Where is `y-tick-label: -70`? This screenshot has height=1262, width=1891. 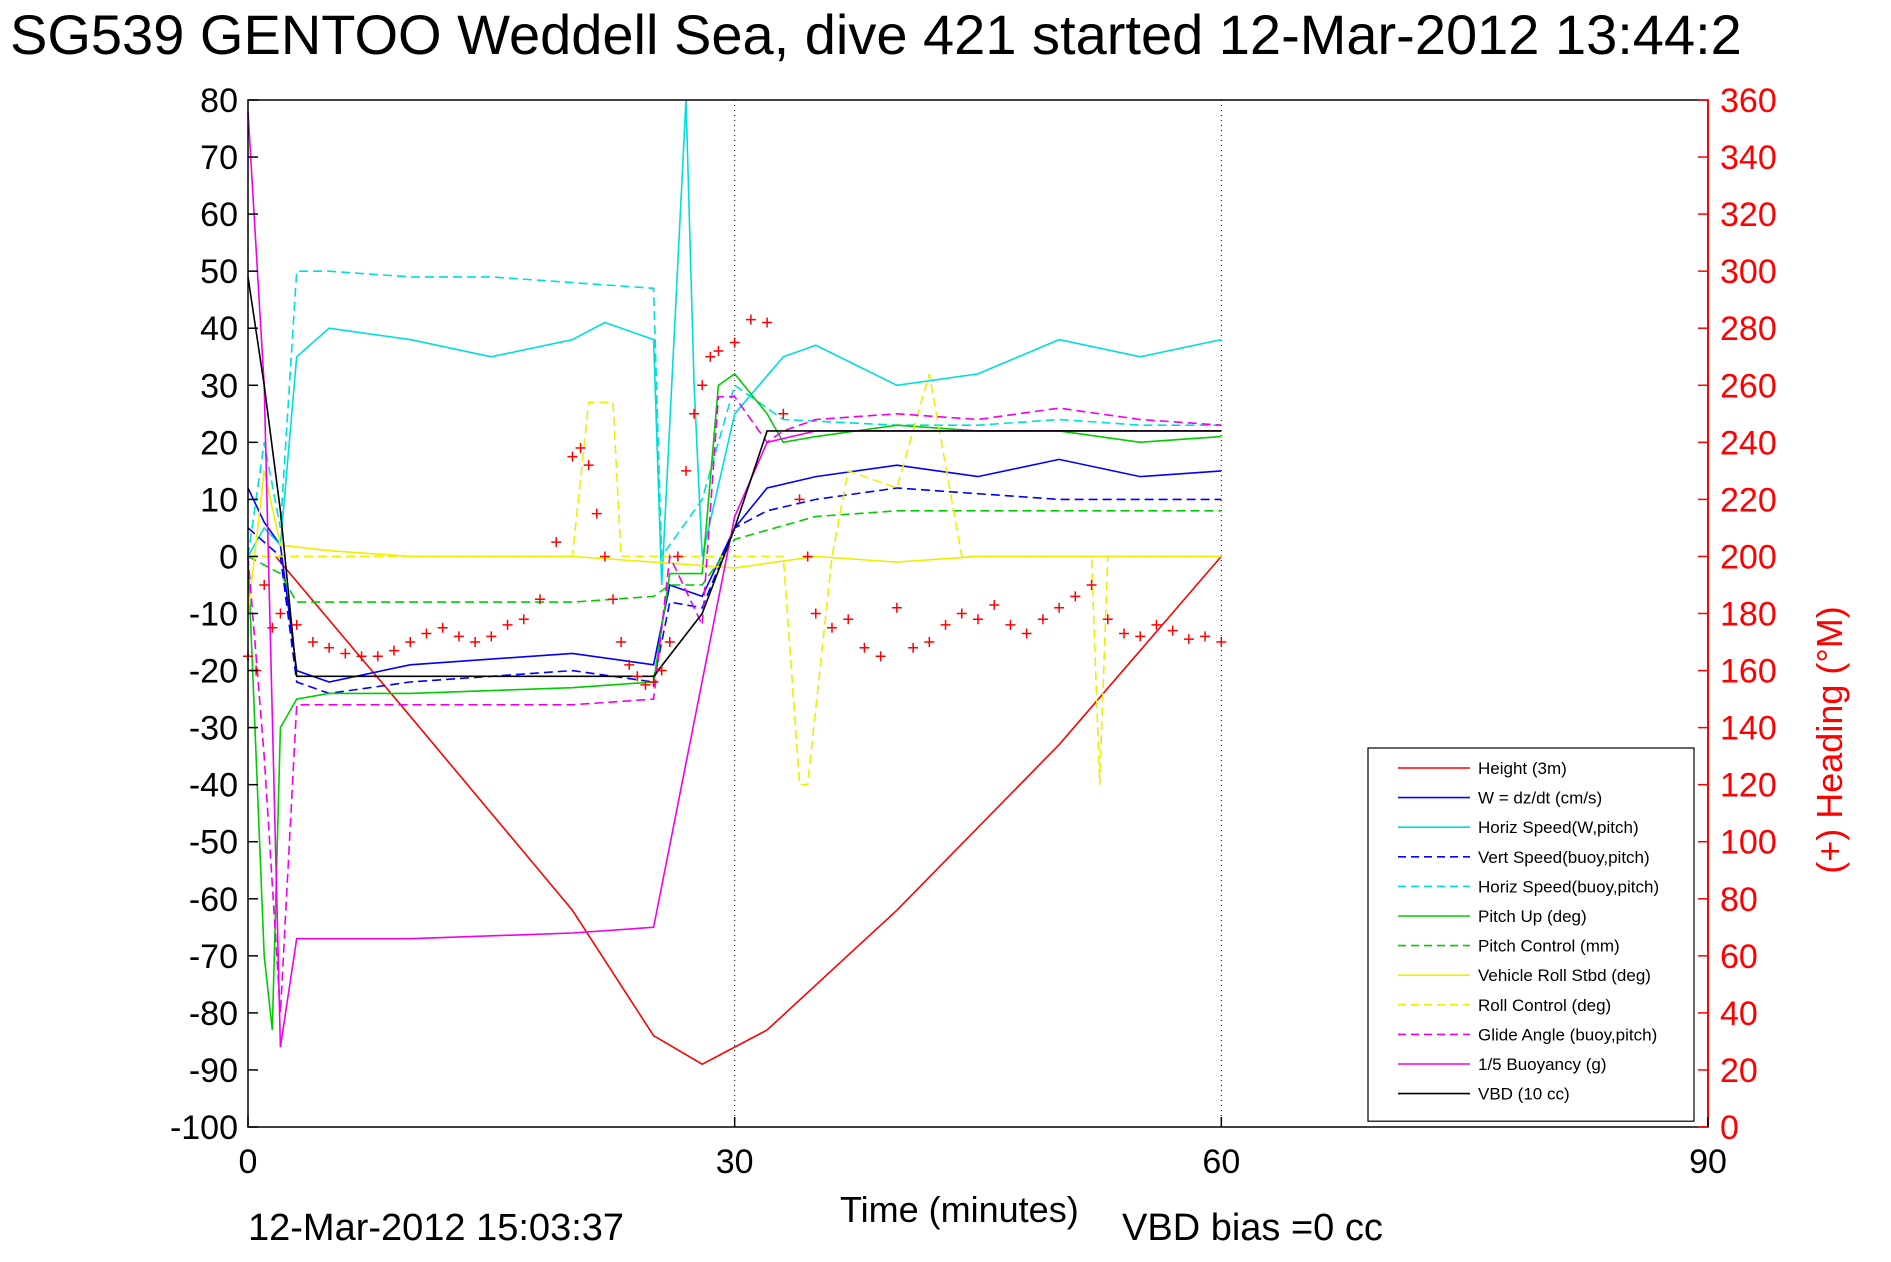 y-tick-label: -70 is located at coordinates (213, 957).